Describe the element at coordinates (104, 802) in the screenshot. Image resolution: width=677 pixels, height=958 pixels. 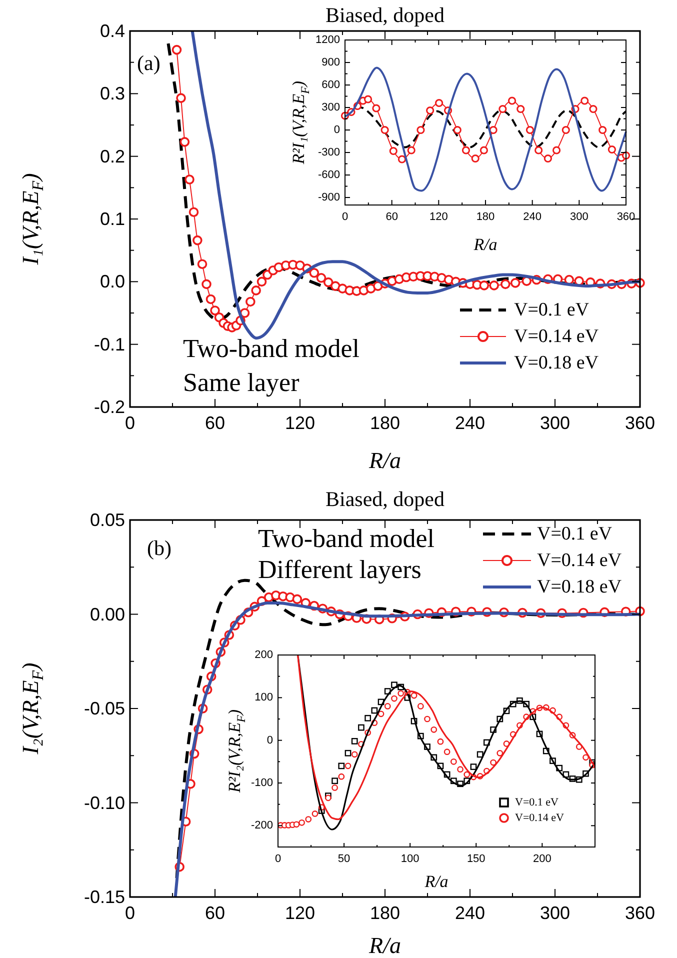
I see `y-tick-label: -0.10` at that location.